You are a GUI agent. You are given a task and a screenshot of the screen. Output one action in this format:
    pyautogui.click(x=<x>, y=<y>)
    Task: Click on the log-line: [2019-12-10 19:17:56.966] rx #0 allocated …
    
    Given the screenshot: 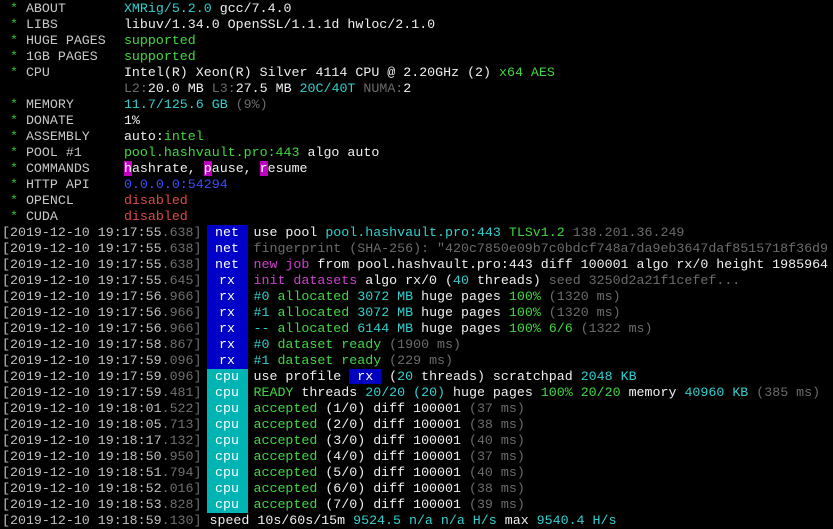 What is the action you would take?
    pyautogui.click(x=417, y=297)
    